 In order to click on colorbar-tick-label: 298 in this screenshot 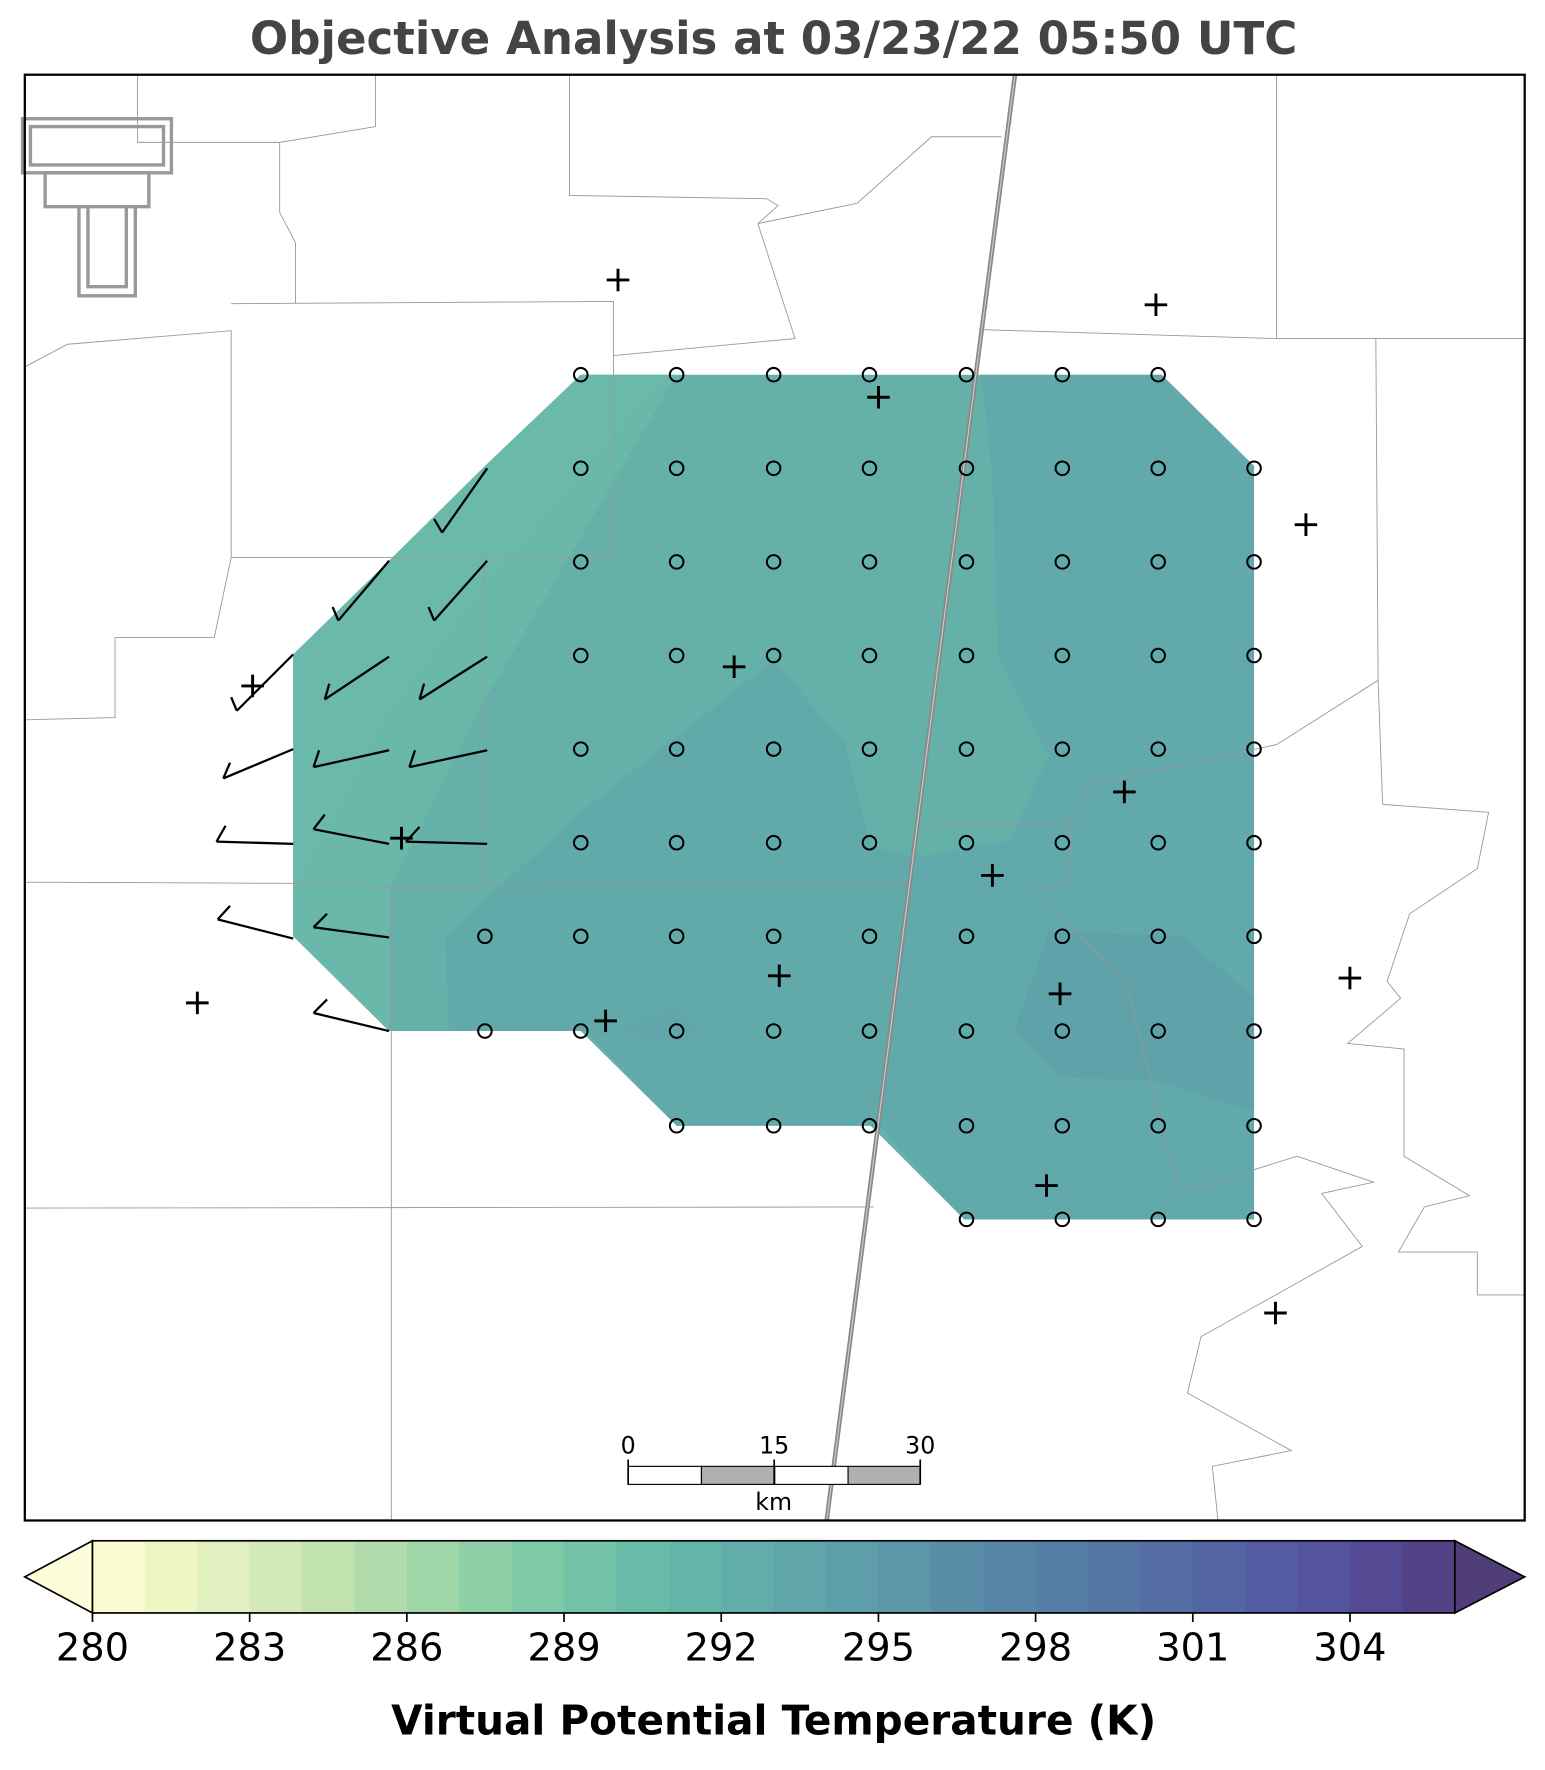, I will do `click(1035, 1648)`.